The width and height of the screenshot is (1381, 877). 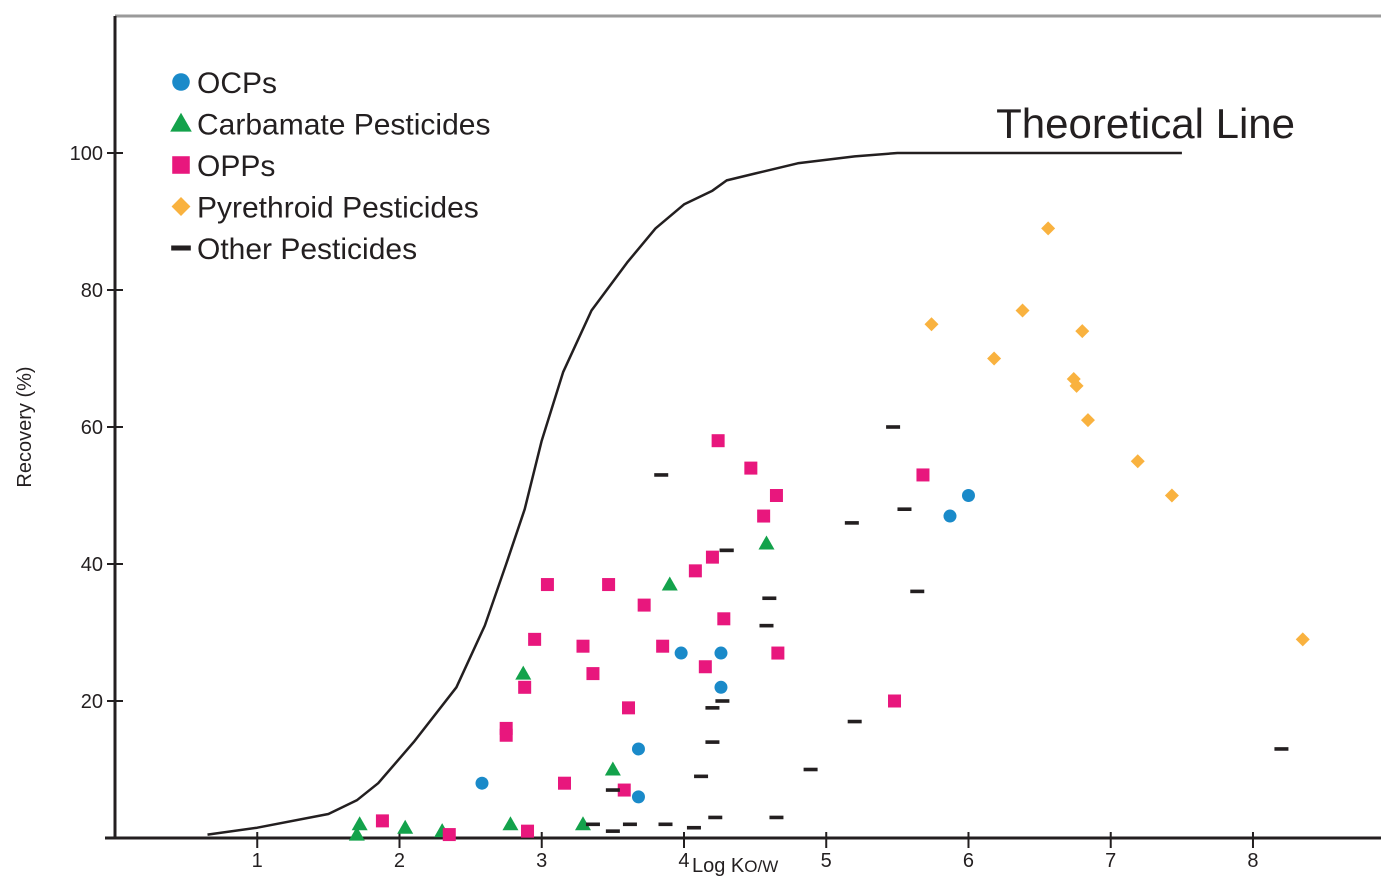 I want to click on legend-label-carbamate-pesticides: Carbamate Pesticides, so click(x=343, y=125).